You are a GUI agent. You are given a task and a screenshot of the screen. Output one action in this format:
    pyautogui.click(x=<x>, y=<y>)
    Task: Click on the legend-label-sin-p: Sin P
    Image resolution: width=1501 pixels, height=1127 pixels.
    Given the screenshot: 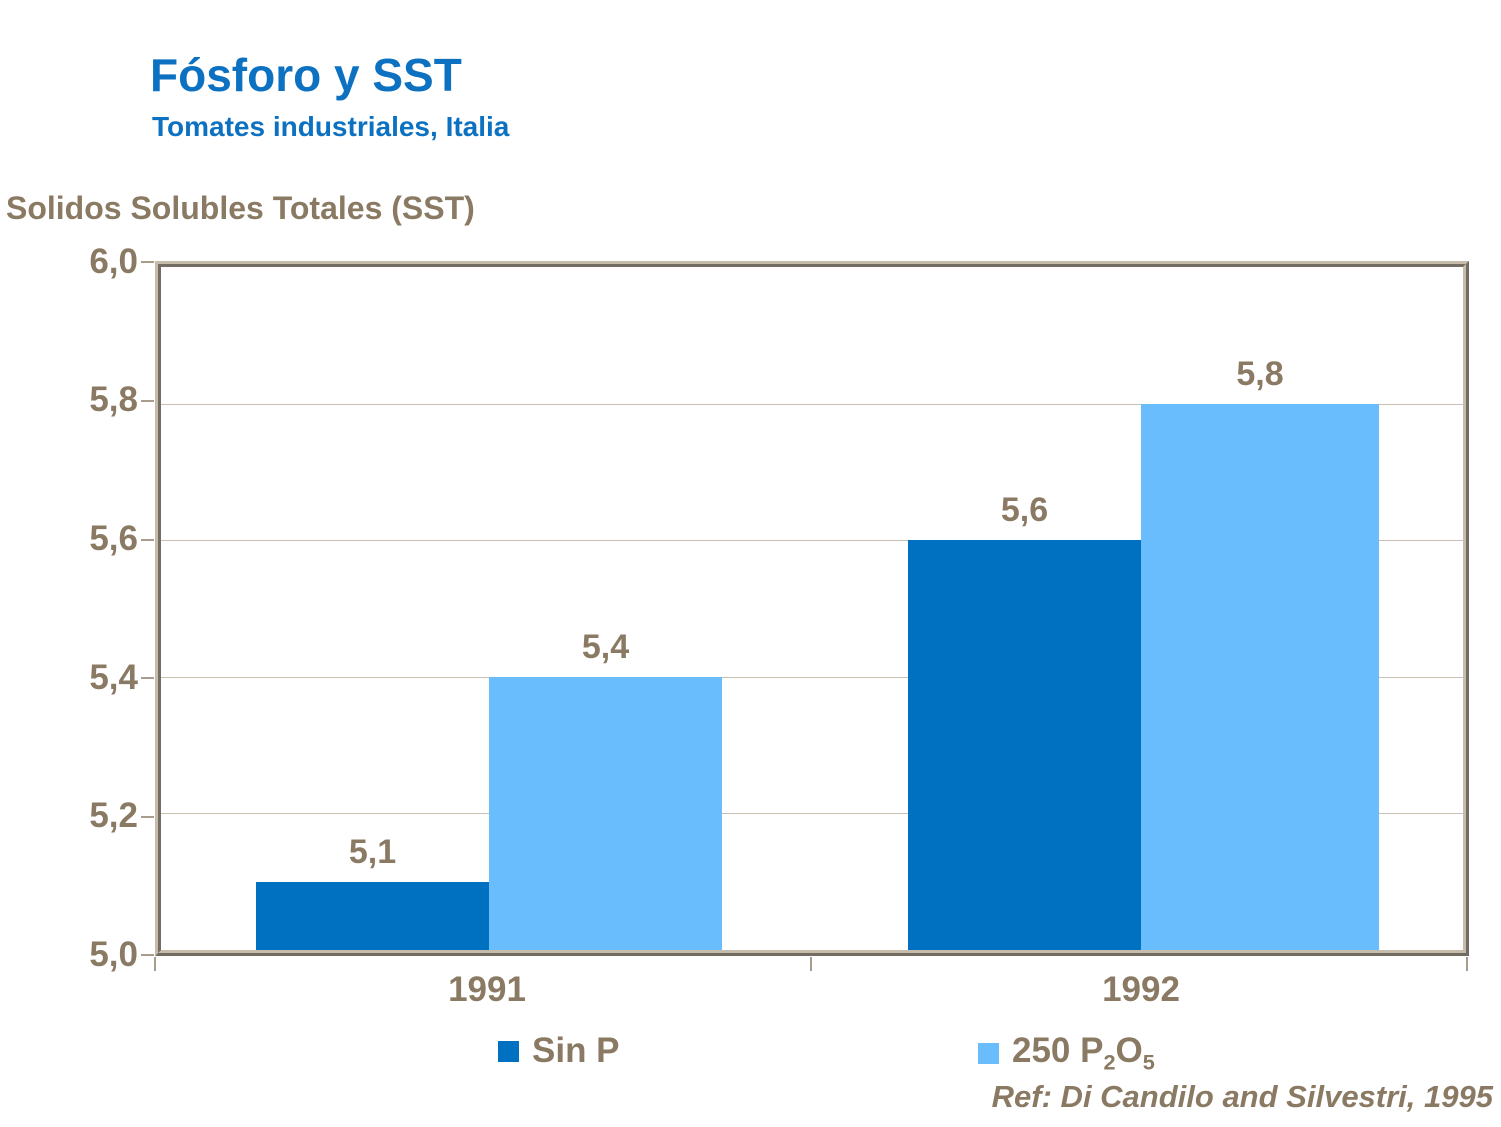 What is the action you would take?
    pyautogui.click(x=576, y=1050)
    